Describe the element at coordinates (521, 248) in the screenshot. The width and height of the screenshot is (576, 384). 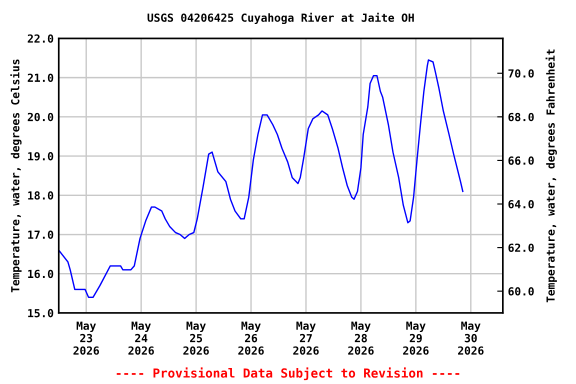
I see `y2-tick-label: 62.0` at that location.